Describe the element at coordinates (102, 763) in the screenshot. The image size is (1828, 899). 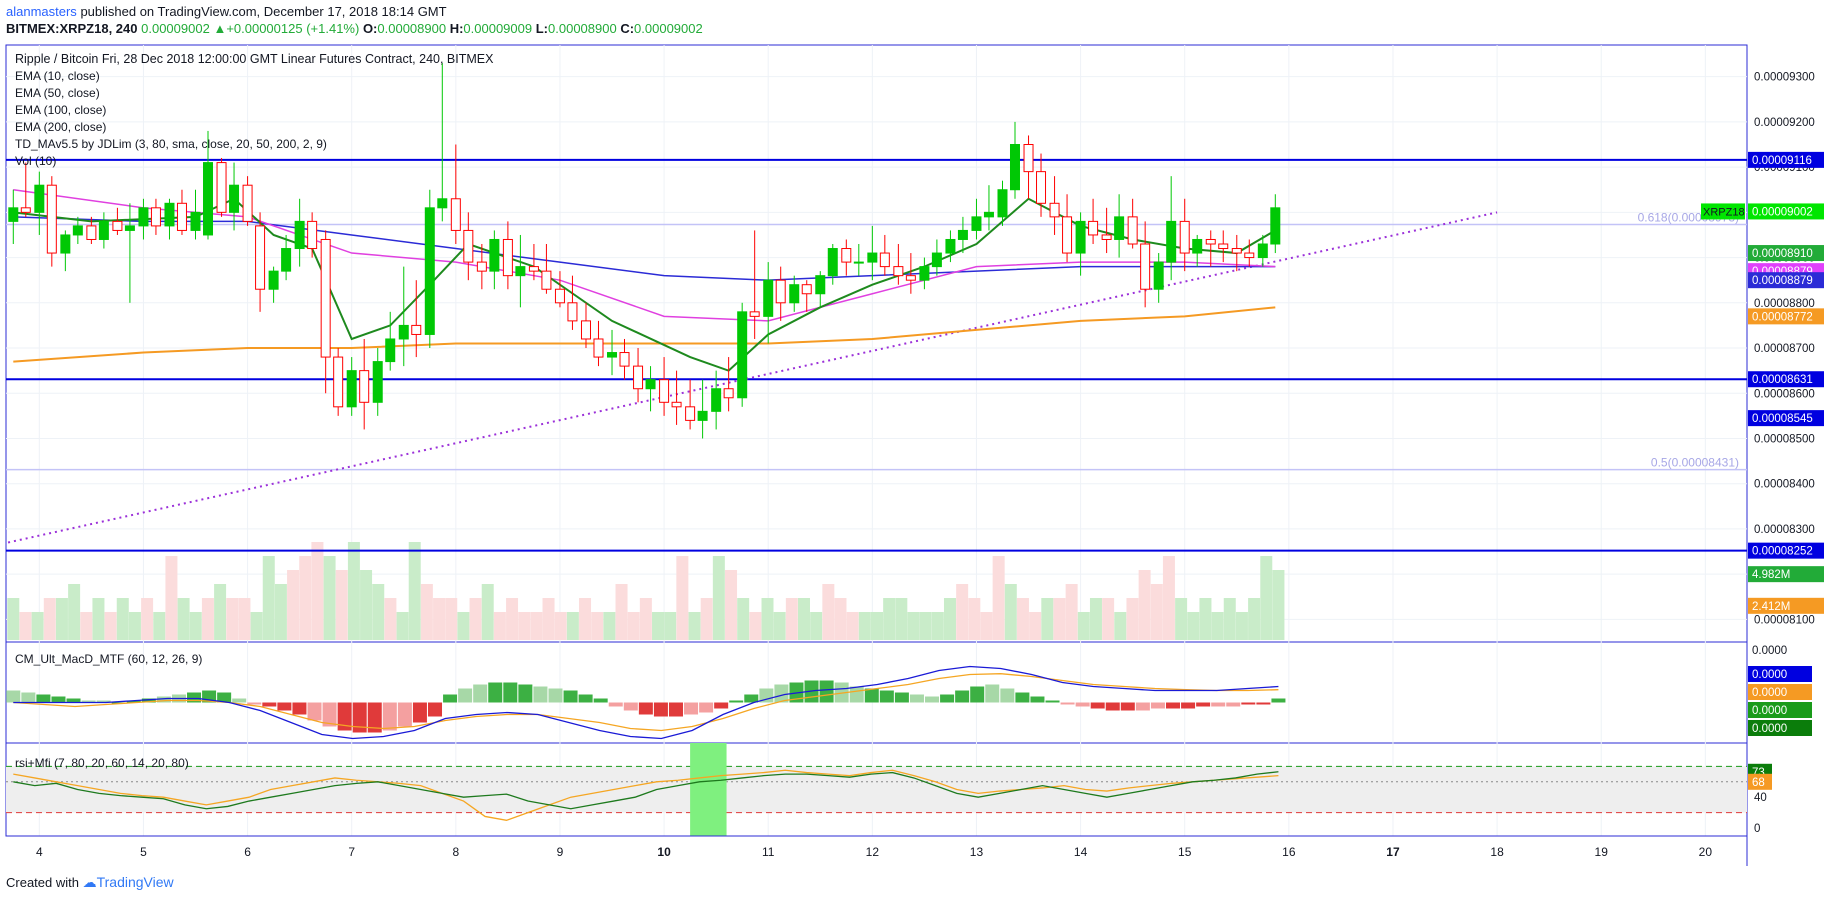
I see `legend-rsi-mfi: rsi+Mfi (7, 80, 20, 60, 14, 20, 80)` at that location.